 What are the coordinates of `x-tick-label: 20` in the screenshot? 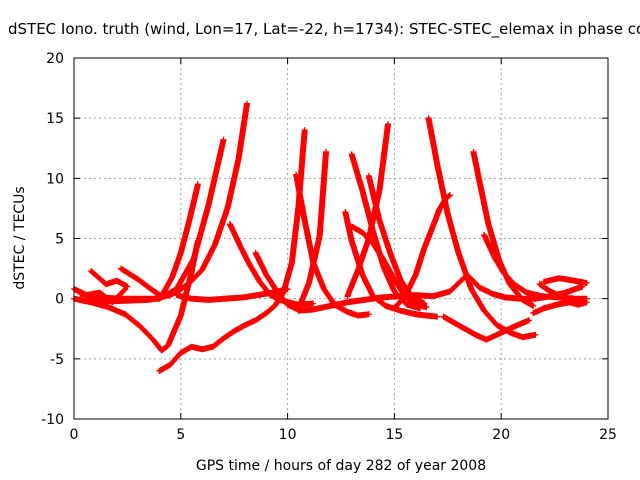 It's located at (501, 435).